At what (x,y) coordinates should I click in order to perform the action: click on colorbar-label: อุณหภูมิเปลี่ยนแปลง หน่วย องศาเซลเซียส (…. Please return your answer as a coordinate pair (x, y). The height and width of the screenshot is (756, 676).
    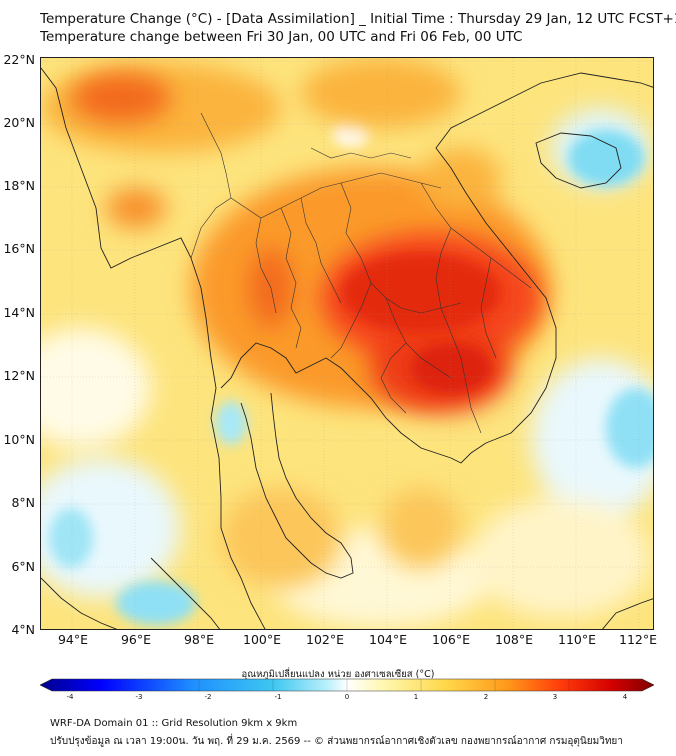
    Looking at the image, I should click on (338, 674).